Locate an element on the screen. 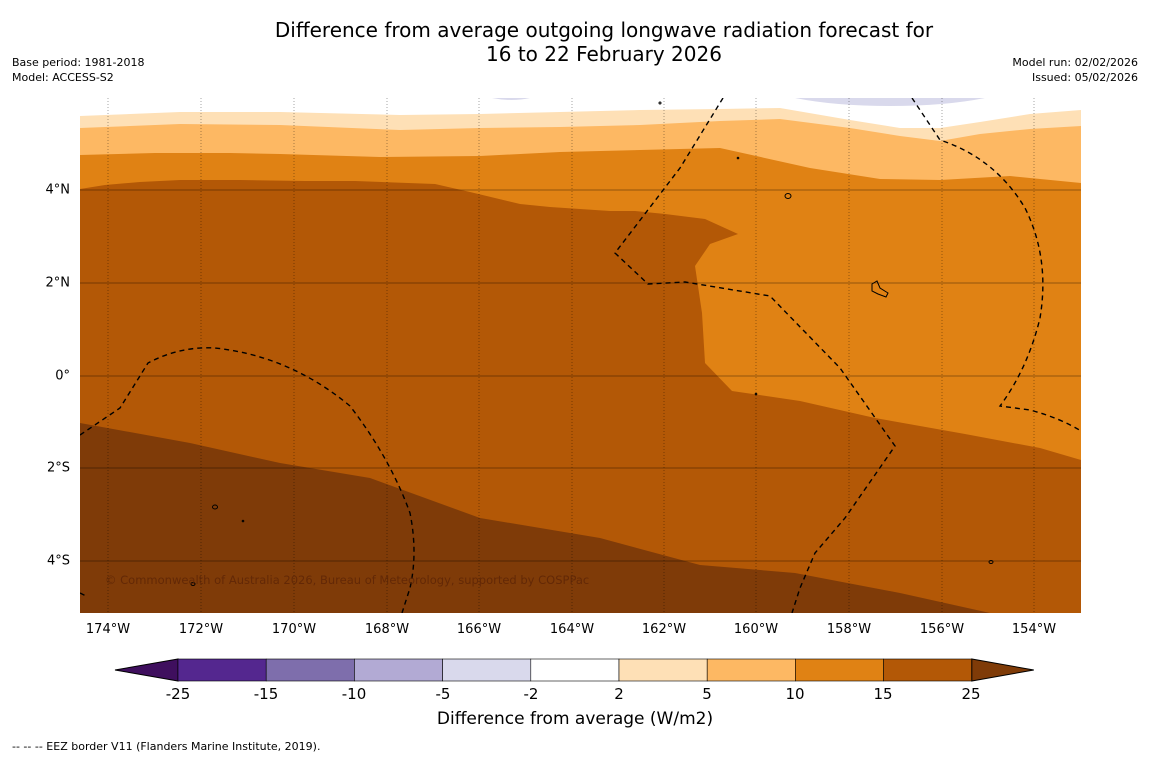 The image size is (1150, 758). x-tick-label: 162°W is located at coordinates (664, 629).